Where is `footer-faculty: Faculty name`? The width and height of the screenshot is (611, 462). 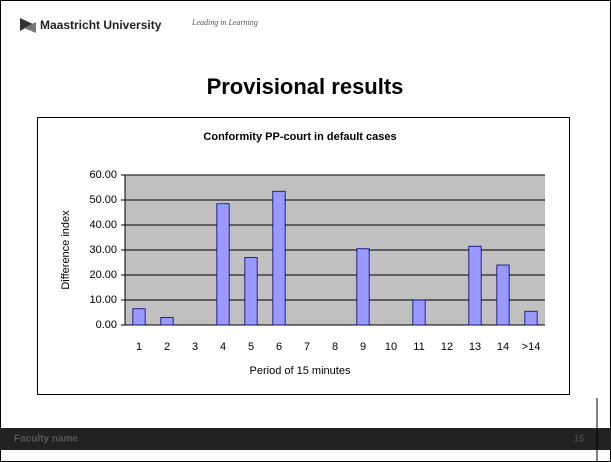 footer-faculty: Faculty name is located at coordinates (46, 439).